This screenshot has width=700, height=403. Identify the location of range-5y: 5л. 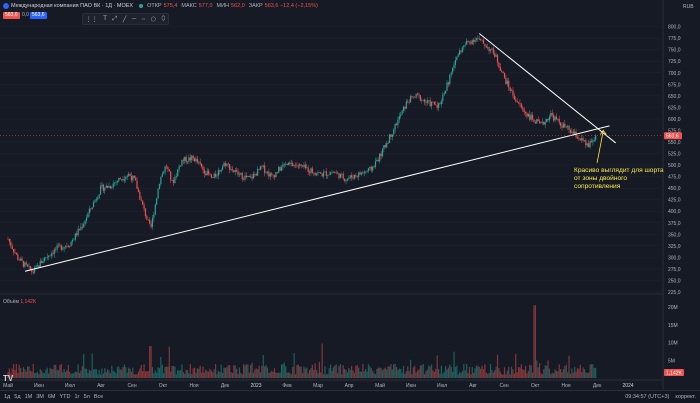
(86, 397).